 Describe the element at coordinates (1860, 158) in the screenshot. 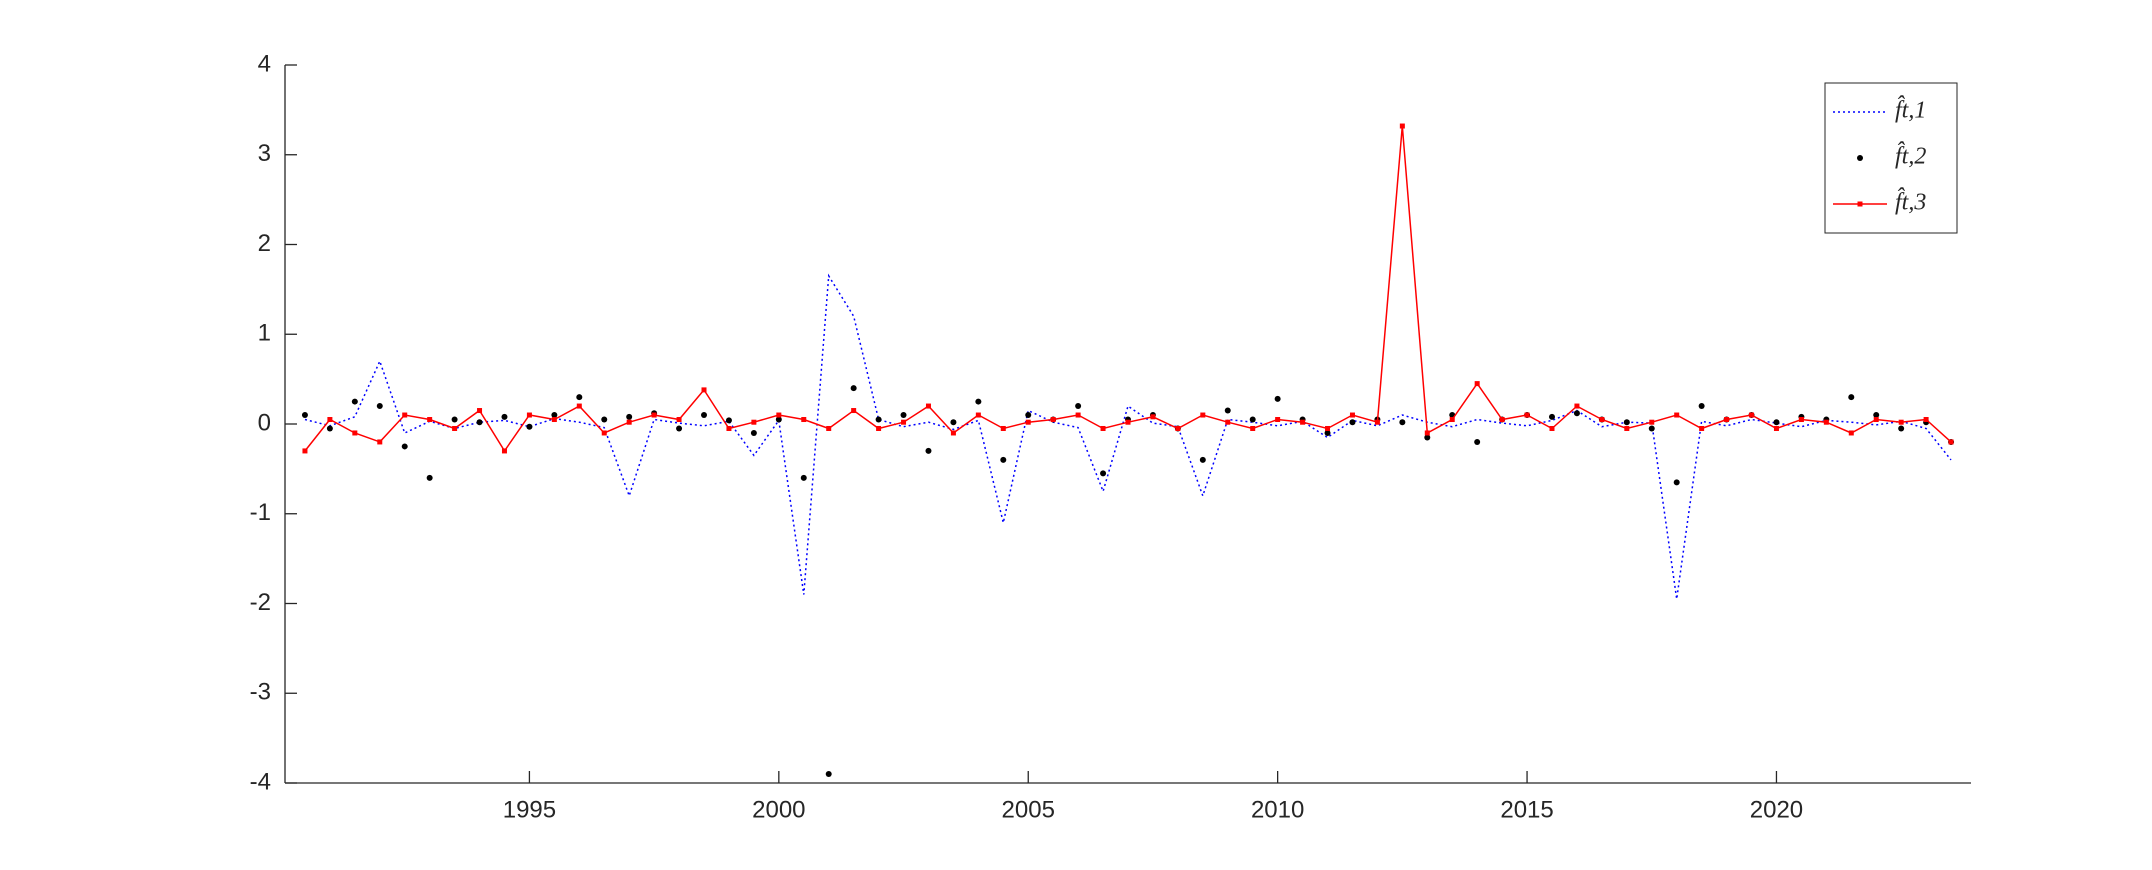

I see `legend-marker` at that location.